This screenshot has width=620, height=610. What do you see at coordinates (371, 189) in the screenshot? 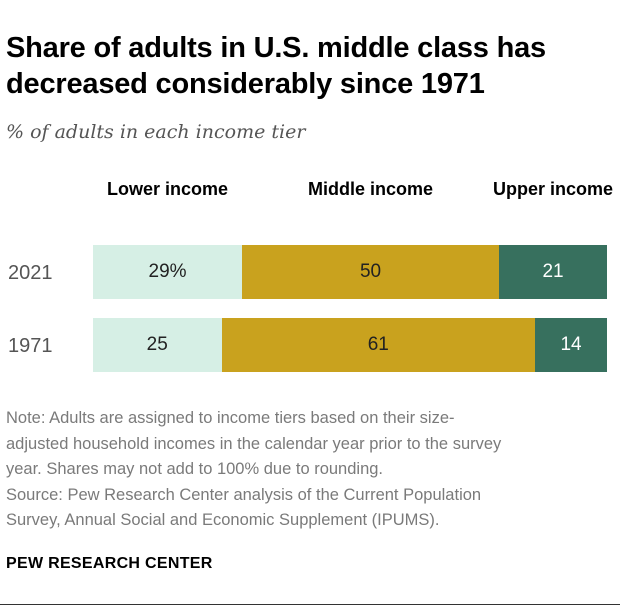
I see `col-head-middle: Middle income` at bounding box center [371, 189].